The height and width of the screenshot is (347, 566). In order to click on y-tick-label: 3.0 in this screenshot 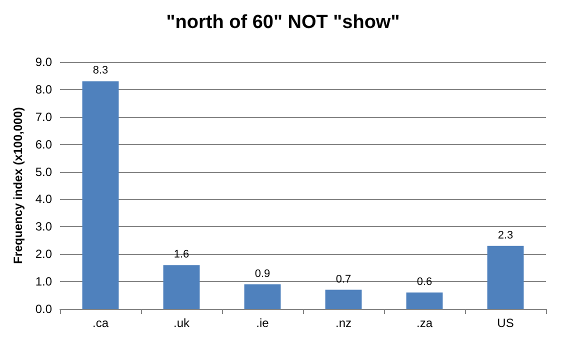, I will do `click(43, 227)`.